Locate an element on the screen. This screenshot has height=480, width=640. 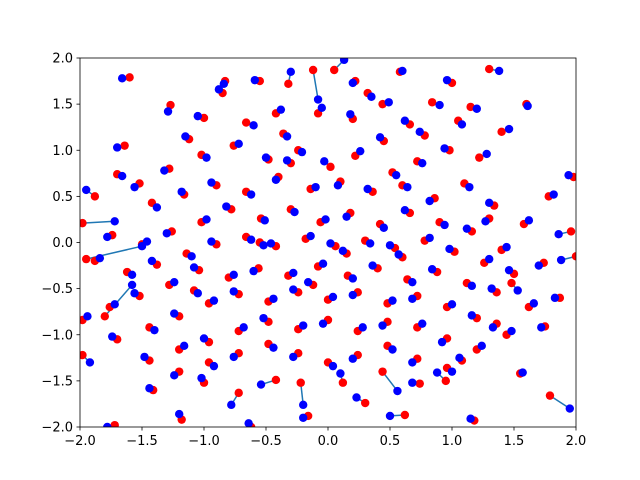
connector-line is located at coordinates (118, 300).